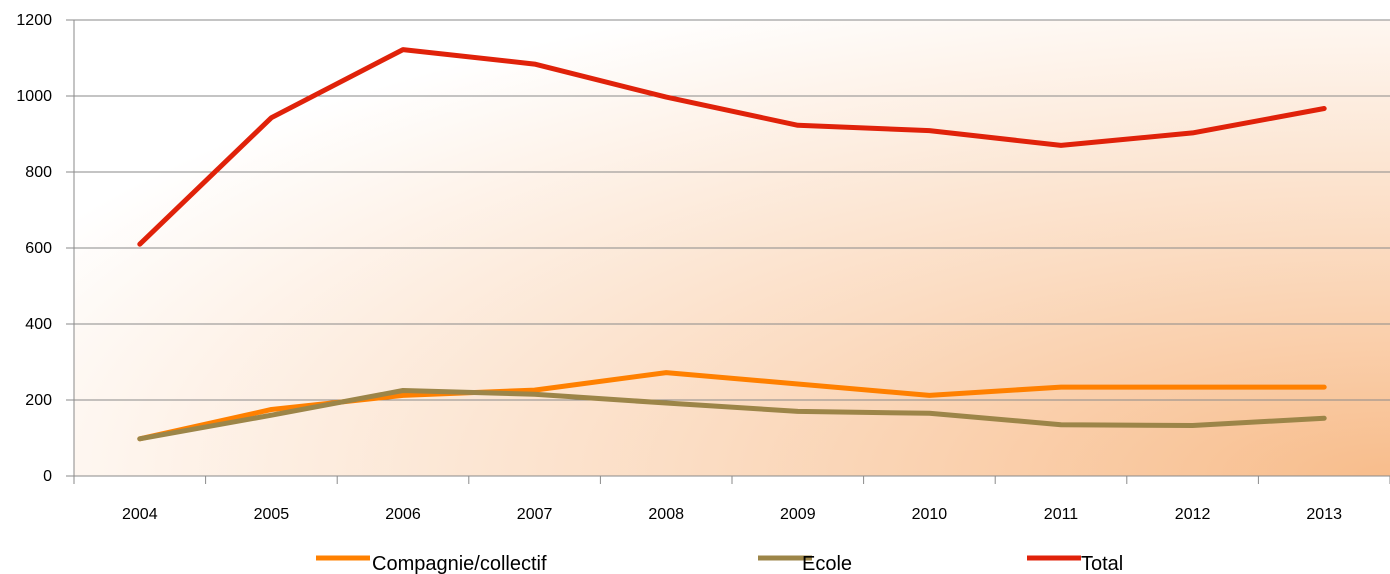  Describe the element at coordinates (47, 476) in the screenshot. I see `y-tick-label: 0` at that location.